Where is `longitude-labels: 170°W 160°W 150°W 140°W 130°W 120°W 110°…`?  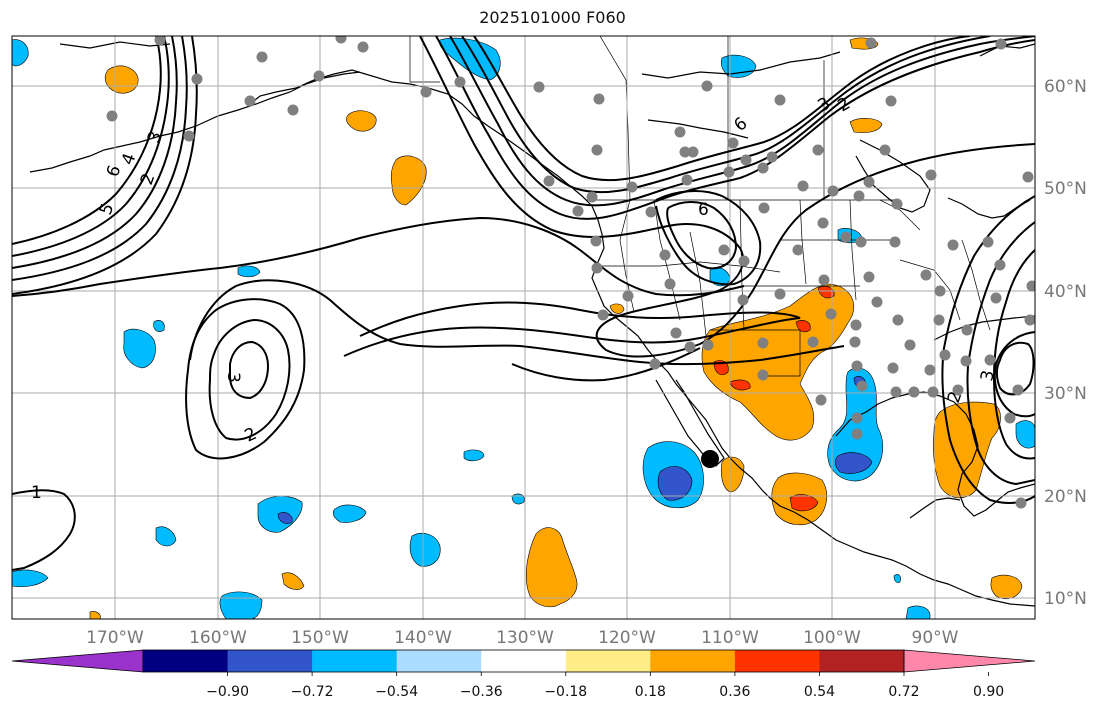 longitude-labels: 170°W 160°W 150°W 140°W 130°W 120°W 110°… is located at coordinates (522, 638).